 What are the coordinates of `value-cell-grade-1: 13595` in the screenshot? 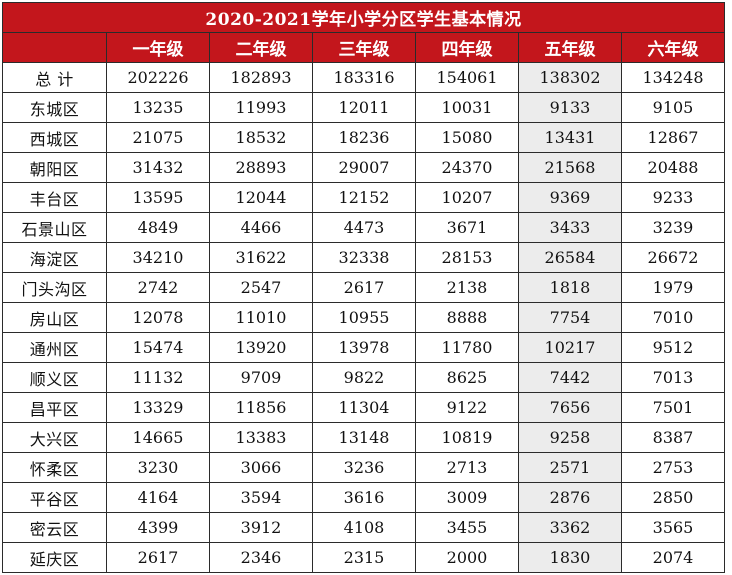 It's located at (158, 197).